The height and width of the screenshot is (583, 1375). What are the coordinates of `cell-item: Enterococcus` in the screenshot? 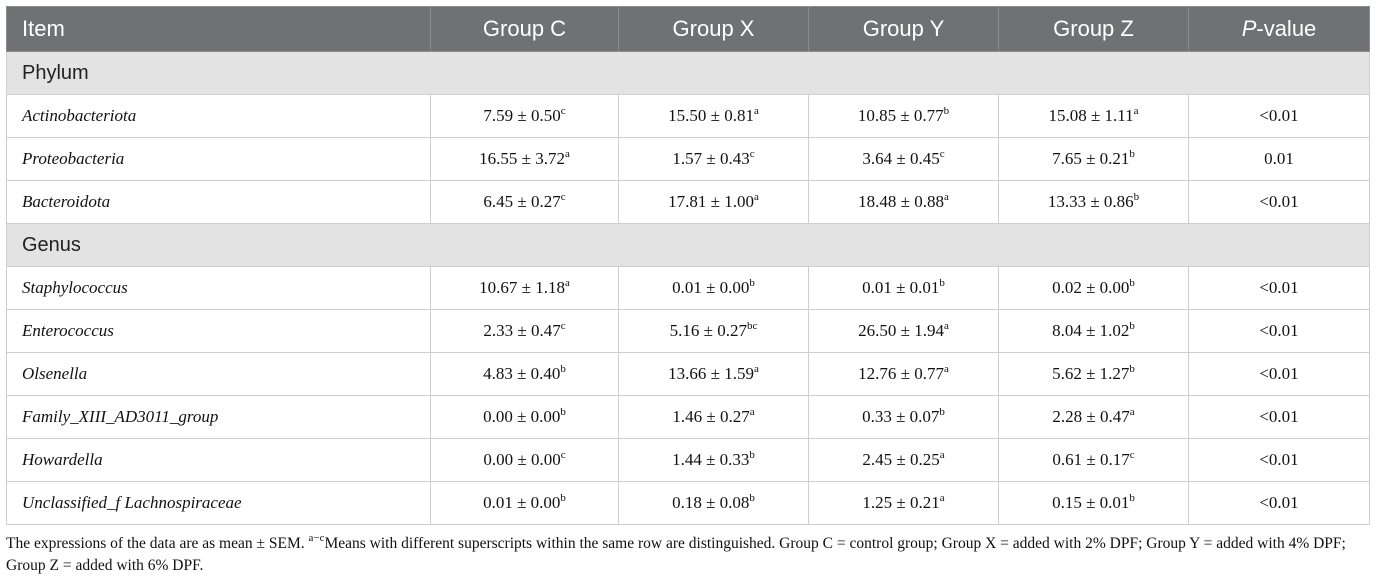 It's located at (218, 331).